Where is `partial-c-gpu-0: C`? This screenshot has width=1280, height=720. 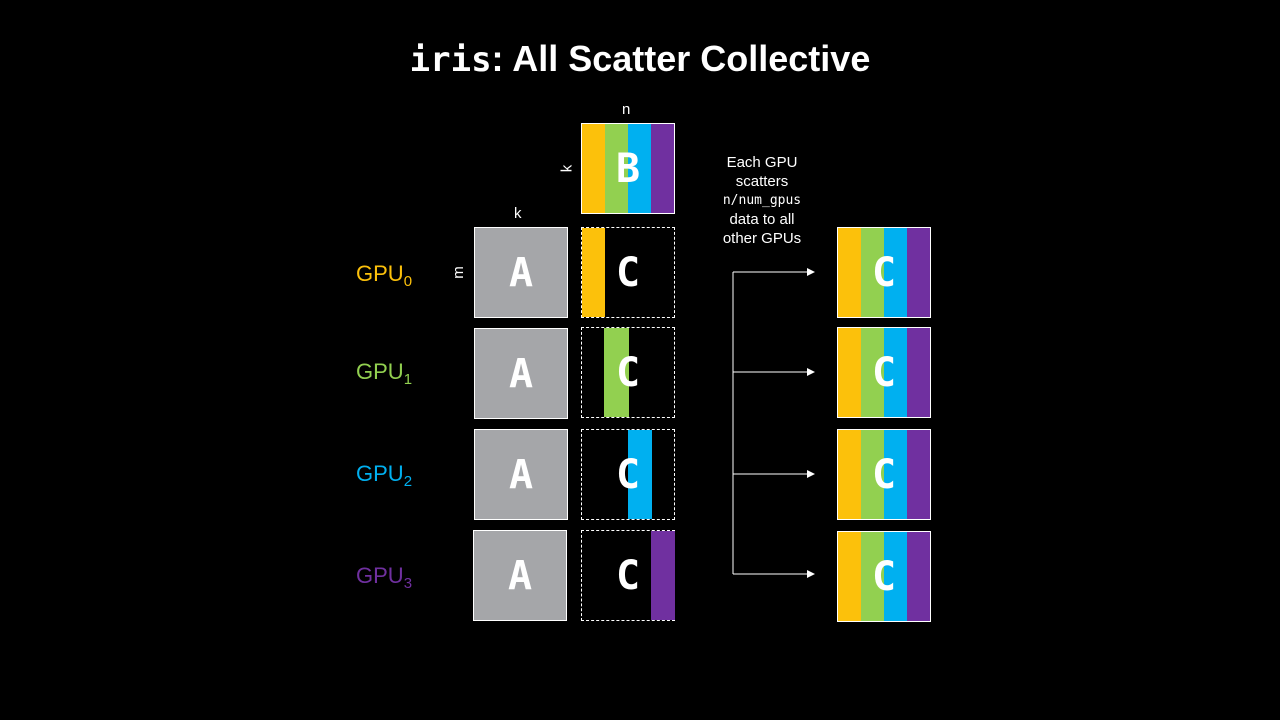 partial-c-gpu-0: C is located at coordinates (628, 272).